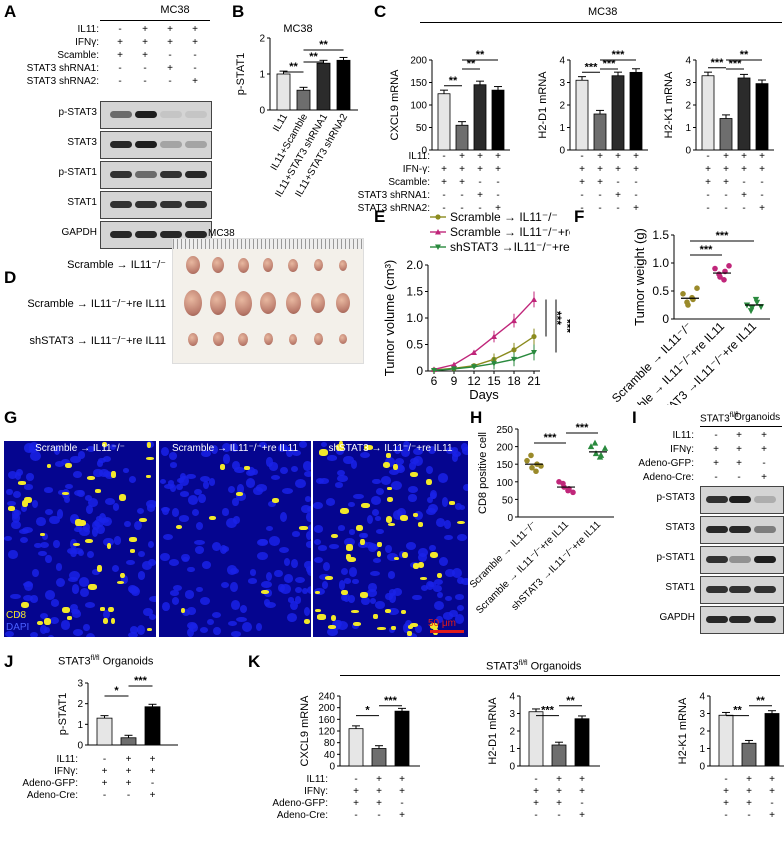 This screenshot has height=846, width=784. I want to click on panel-i-header-line, so click(741, 426).